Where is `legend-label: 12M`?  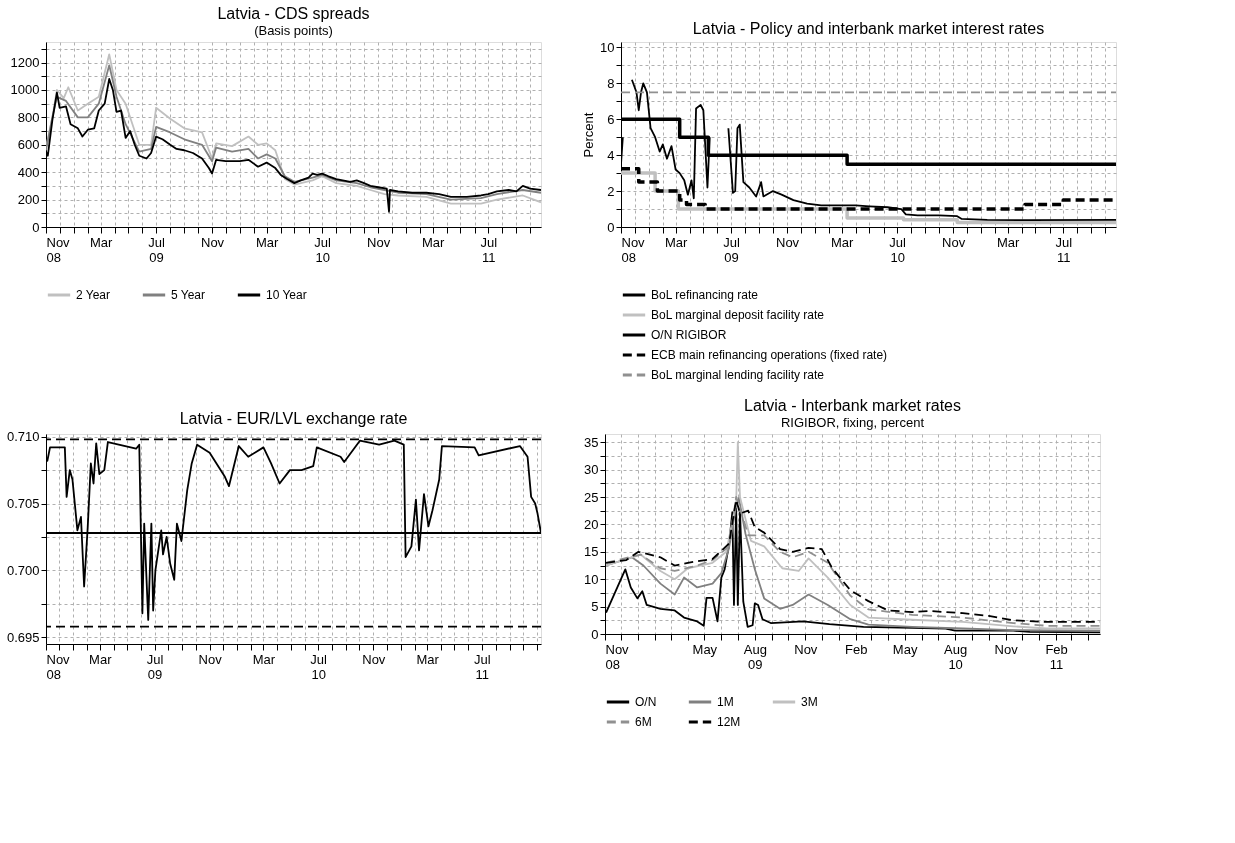
legend-label: 12M is located at coordinates (729, 722).